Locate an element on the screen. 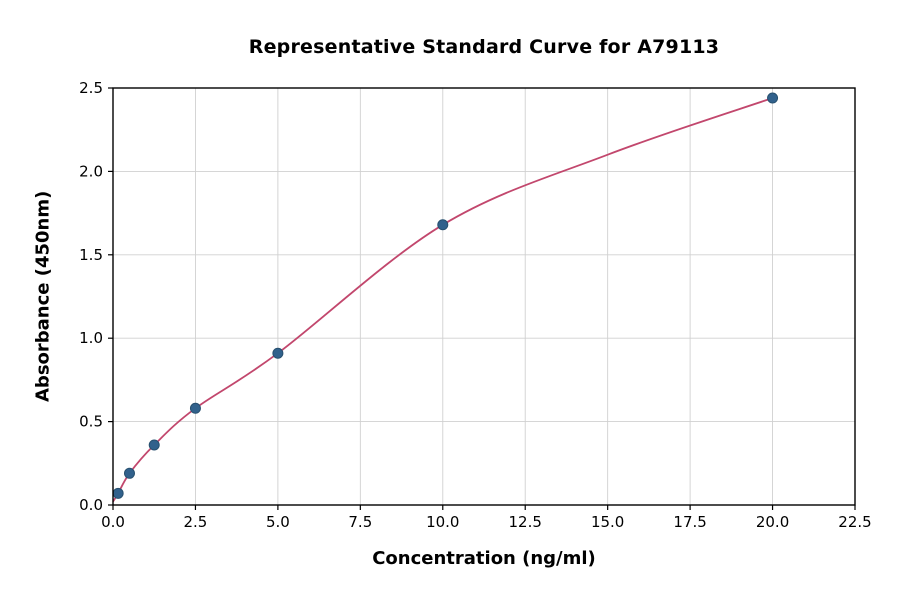 The height and width of the screenshot is (594, 900). x-tick-label: 12.5 is located at coordinates (525, 522).